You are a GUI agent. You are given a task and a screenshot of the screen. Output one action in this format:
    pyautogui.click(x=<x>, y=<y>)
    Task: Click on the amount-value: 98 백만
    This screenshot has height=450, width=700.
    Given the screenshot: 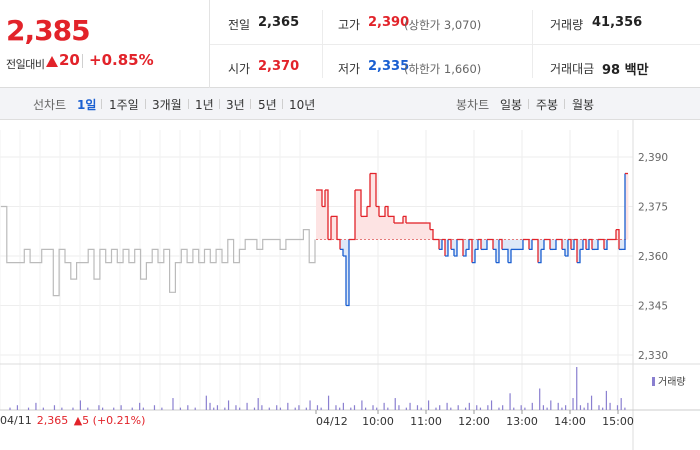 What is the action you would take?
    pyautogui.click(x=625, y=70)
    